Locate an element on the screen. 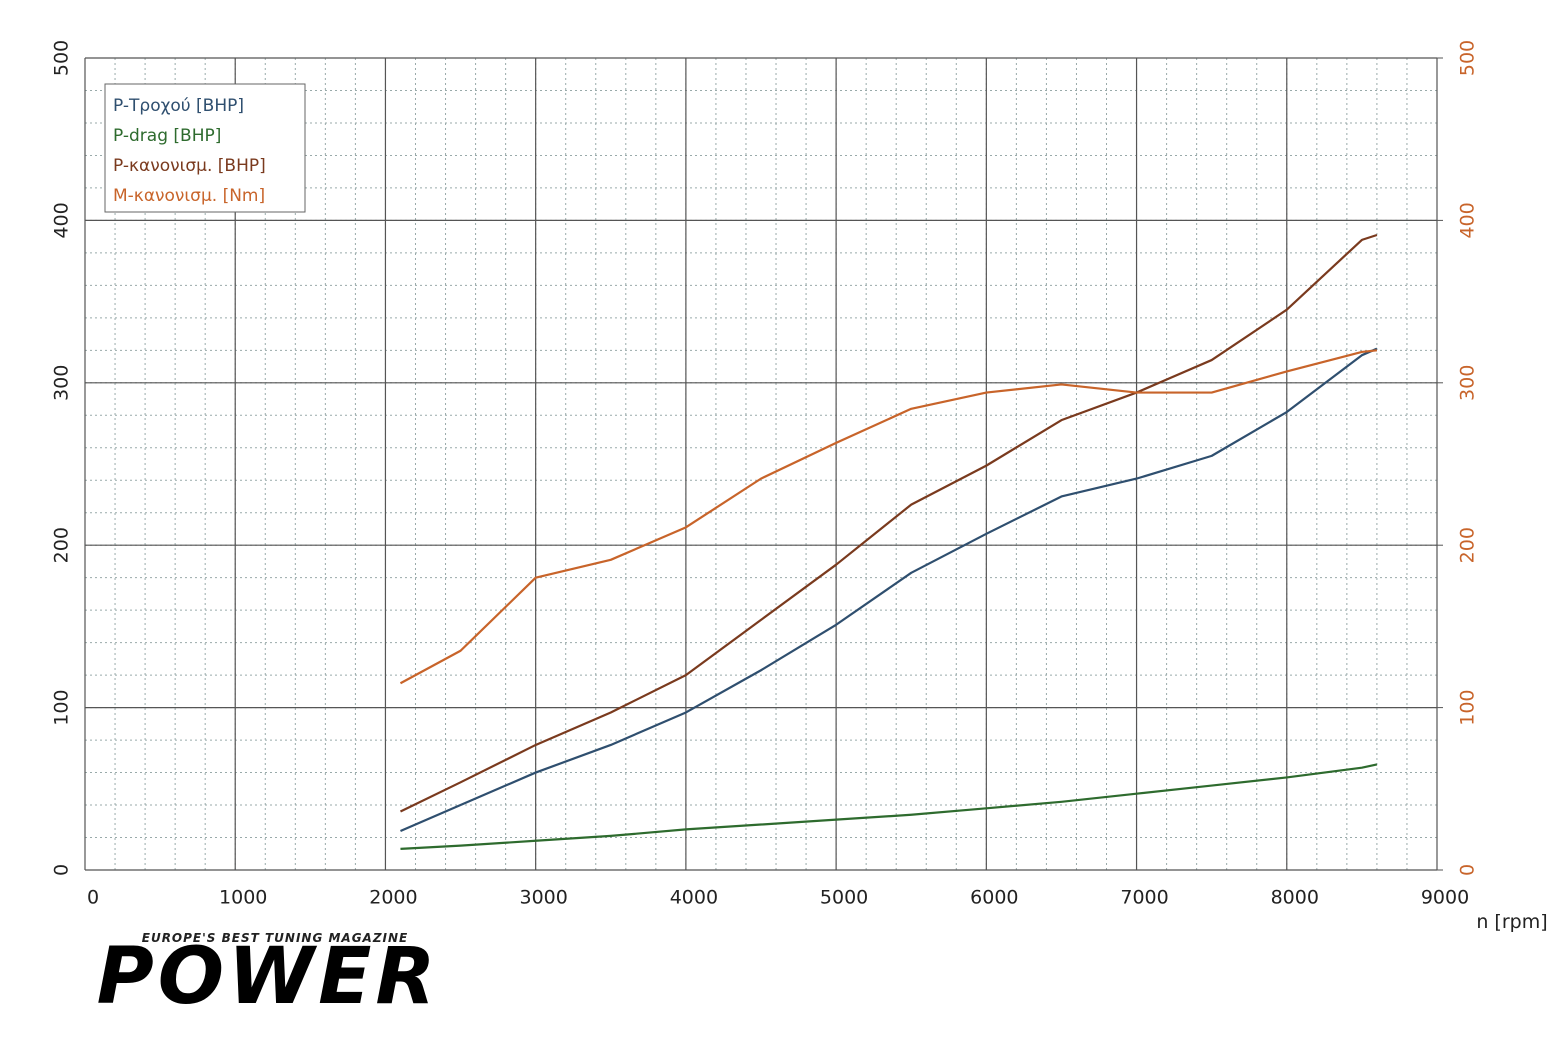 The height and width of the screenshot is (1044, 1568). x-tick-label: 5000 is located at coordinates (844, 898).